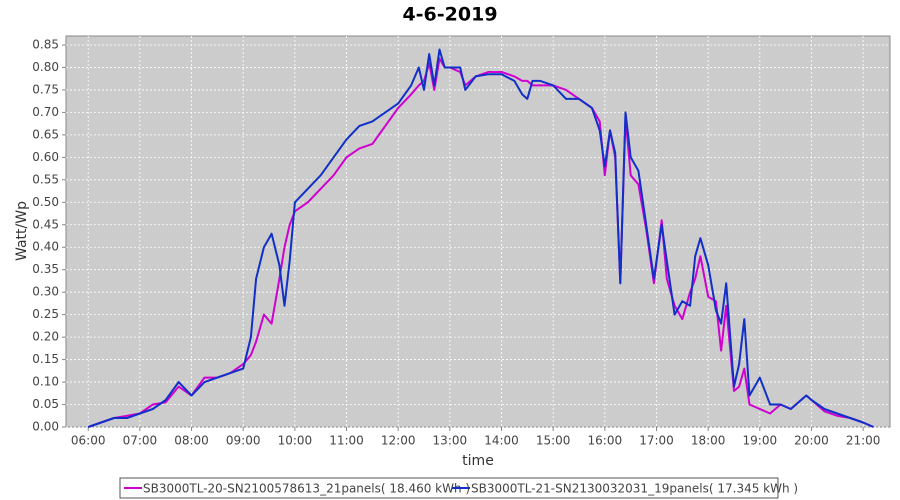  What do you see at coordinates (450, 441) in the screenshot?
I see `x-tick-label: 13:00` at bounding box center [450, 441].